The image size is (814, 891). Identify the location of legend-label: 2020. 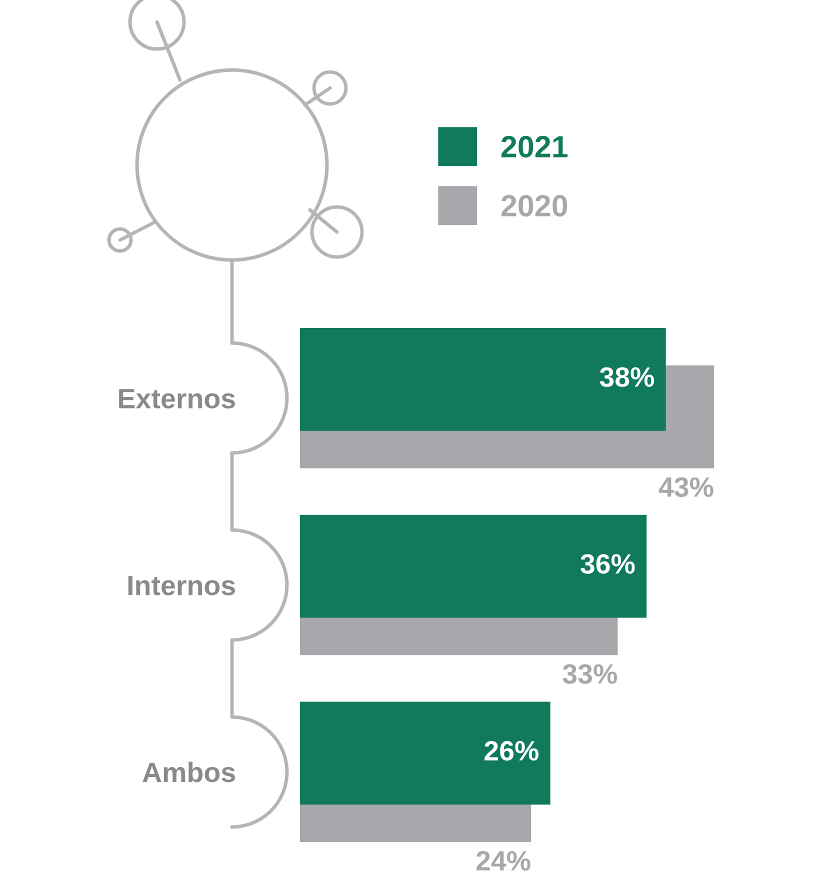
(534, 205).